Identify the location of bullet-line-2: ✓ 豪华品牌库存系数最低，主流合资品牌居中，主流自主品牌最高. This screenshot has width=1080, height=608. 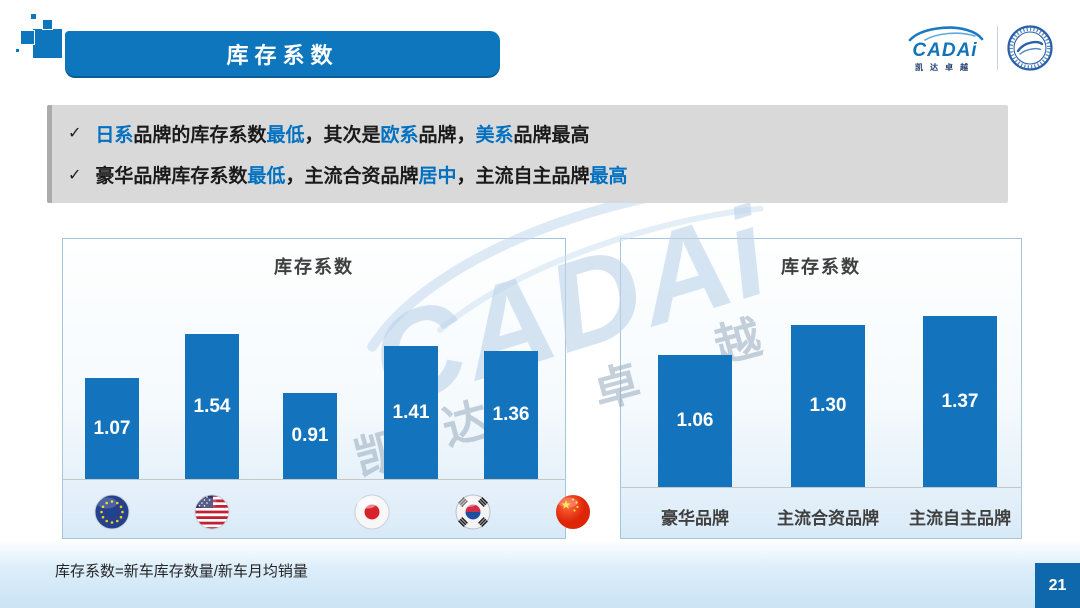
(538, 174).